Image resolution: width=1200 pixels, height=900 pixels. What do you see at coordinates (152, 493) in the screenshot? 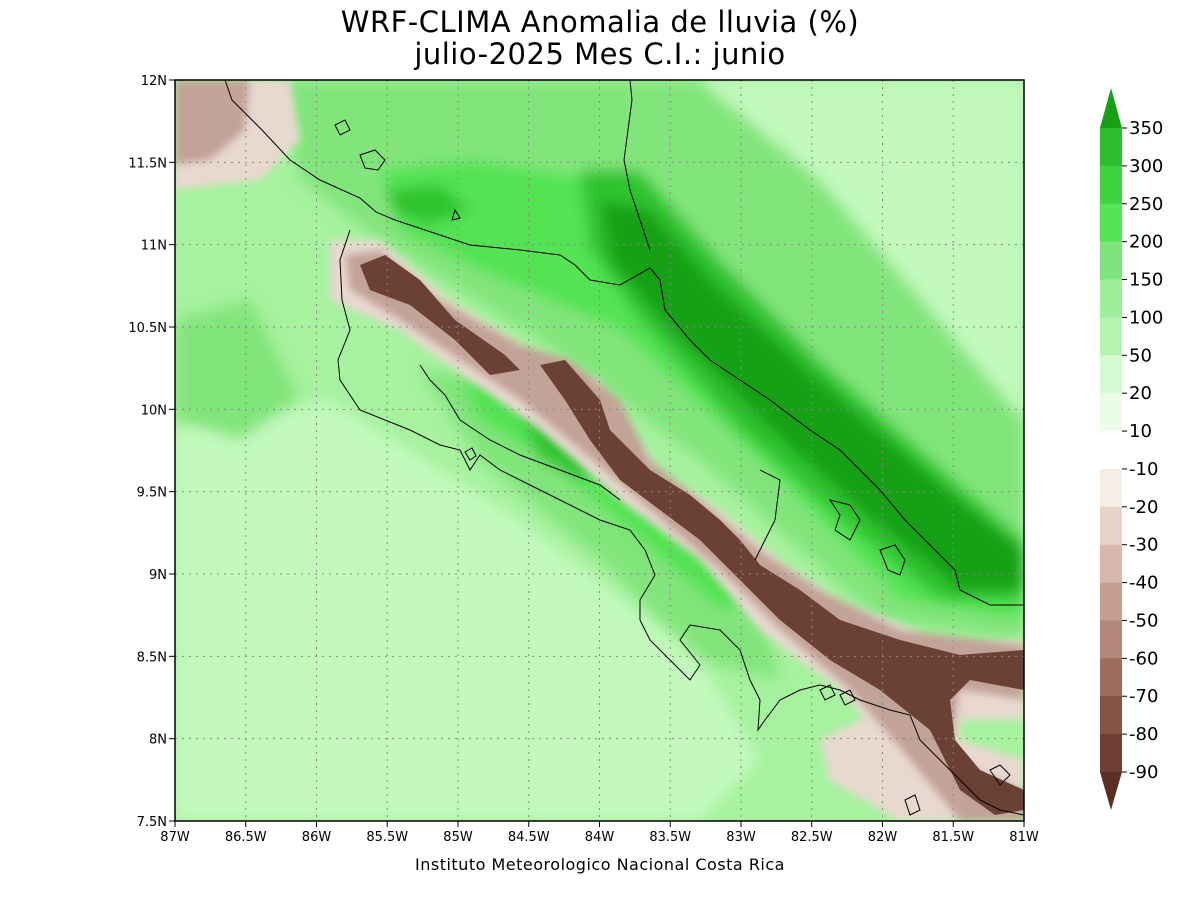
I see `lat-tick-label: 9.5N` at bounding box center [152, 493].